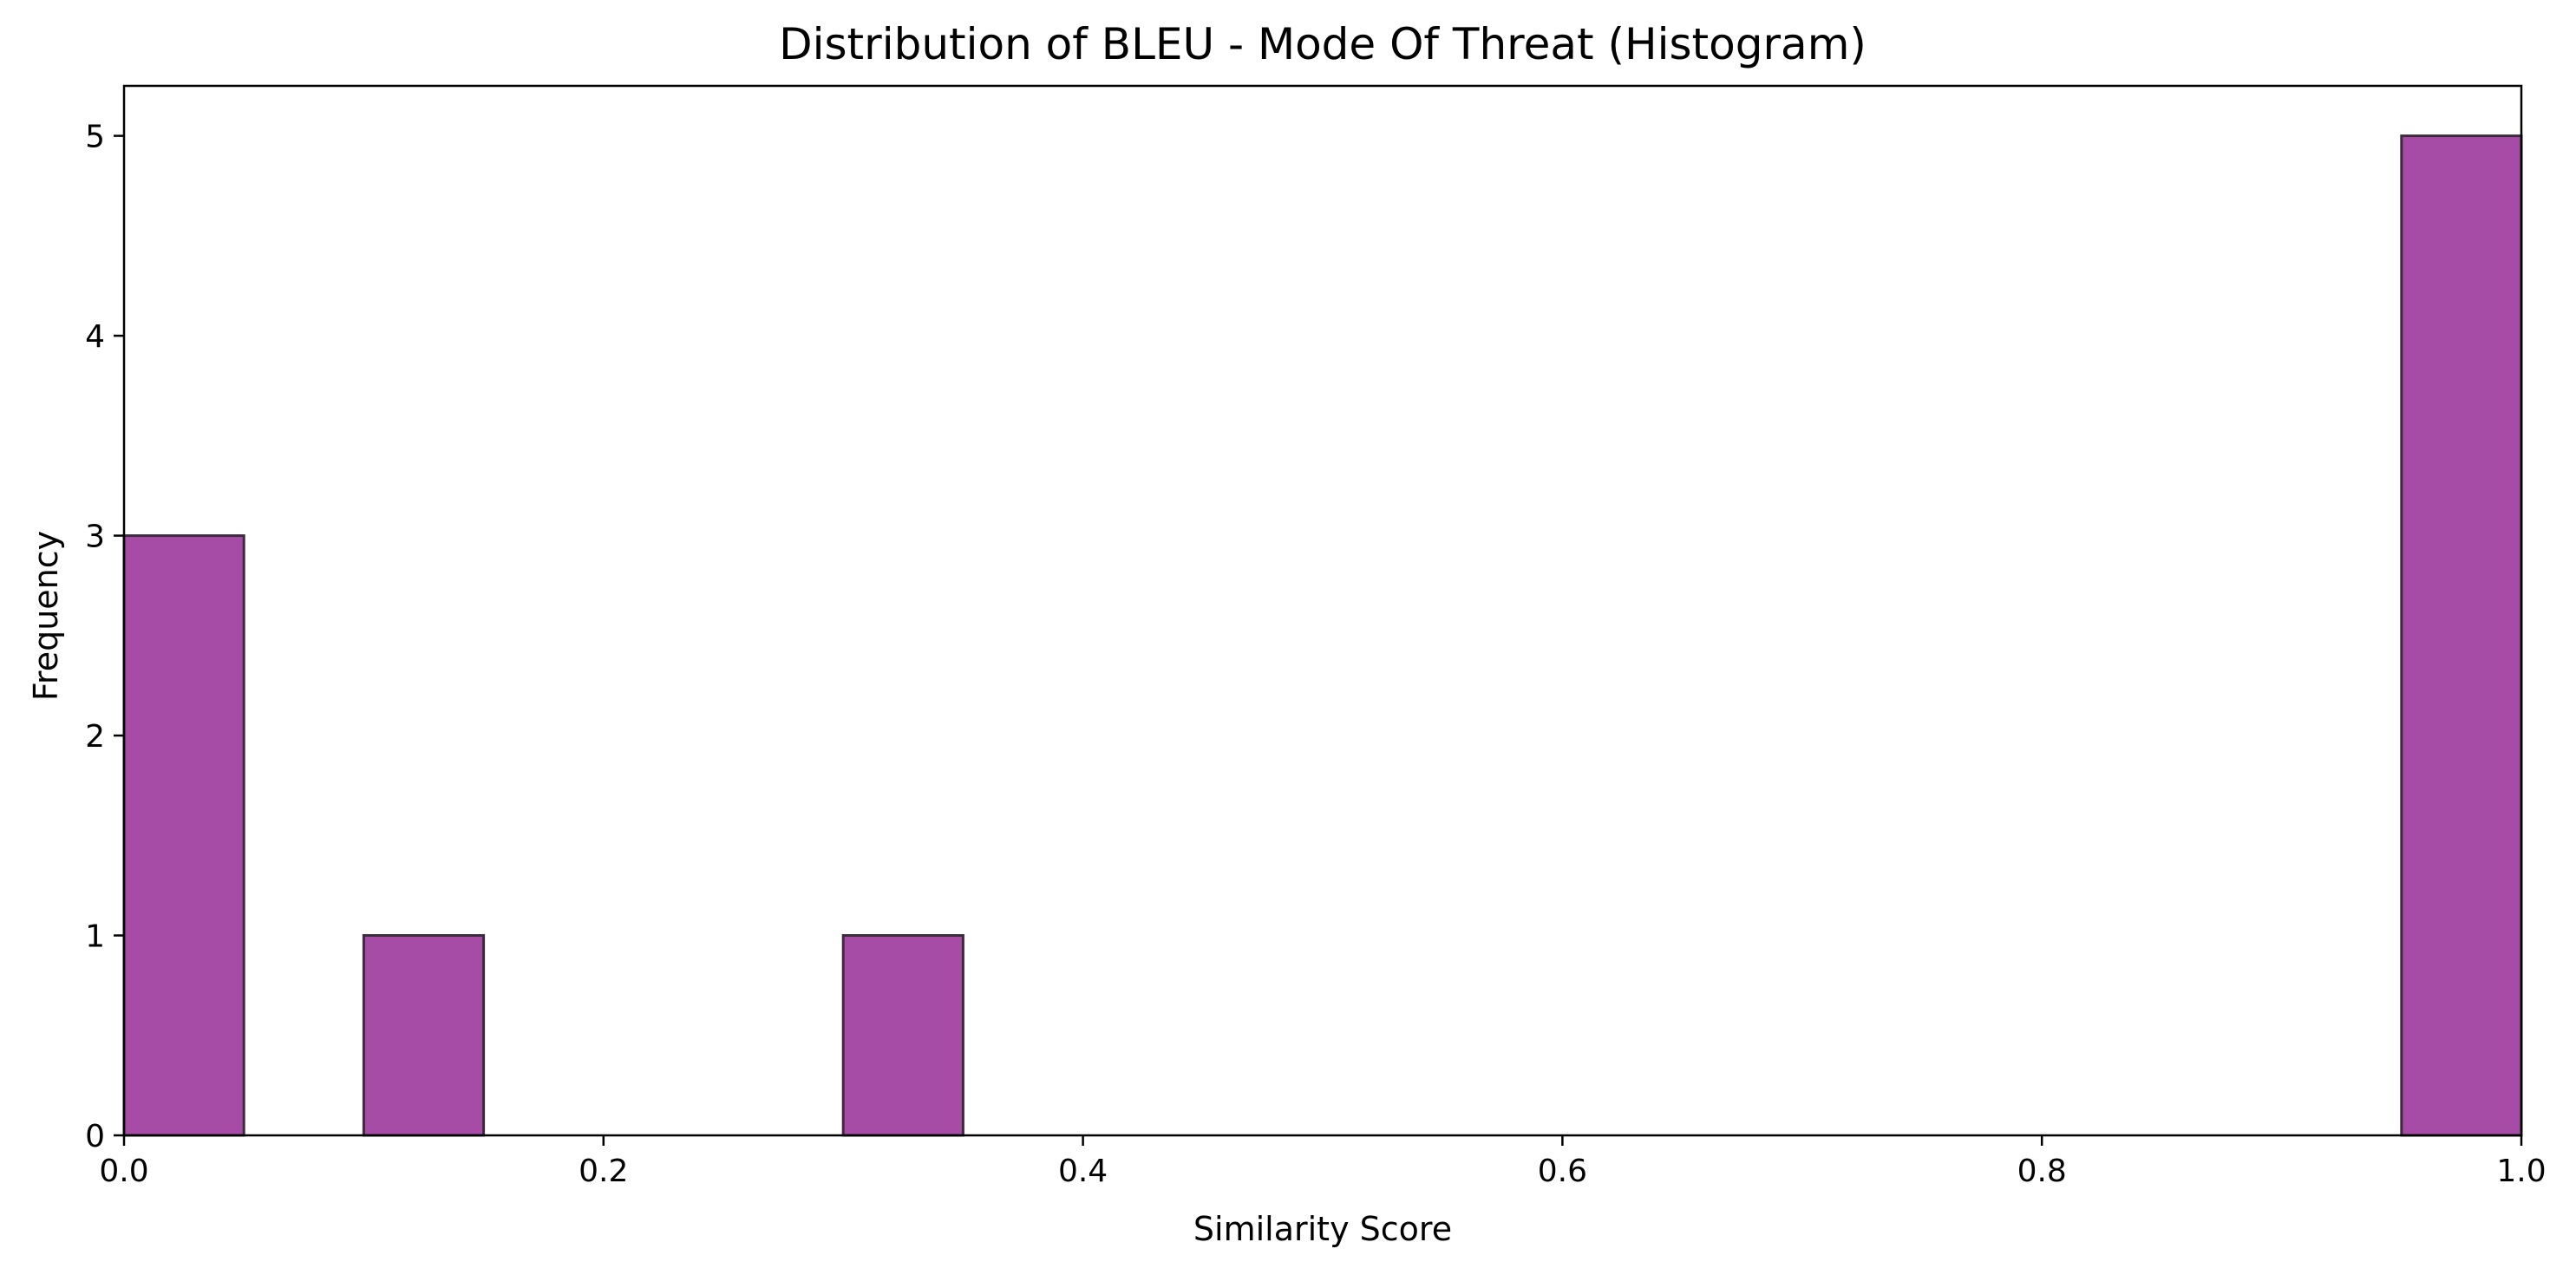 This screenshot has width=2576, height=1275. I want to click on x-axis-ticks: 0.0 0.2 0.4 0.6 0.8 1.0, so click(1323, 1162).